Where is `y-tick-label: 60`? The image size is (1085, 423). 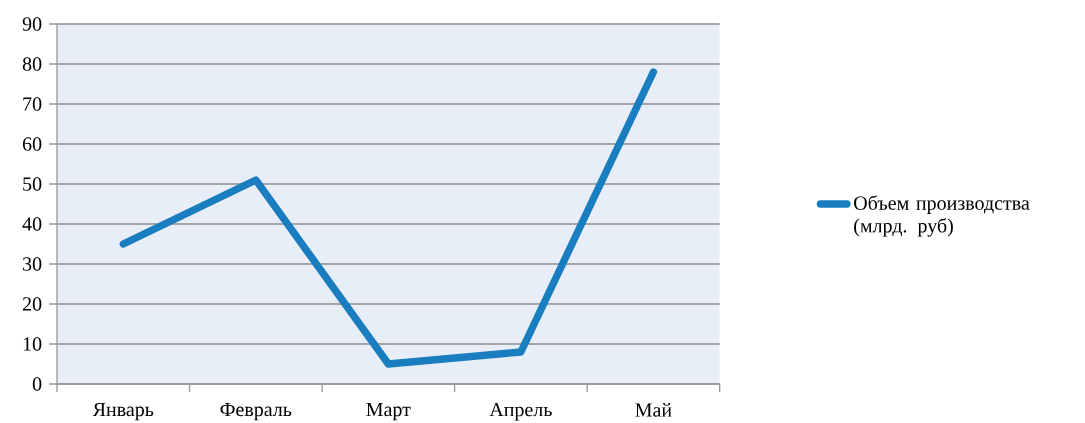
y-tick-label: 60 is located at coordinates (32, 144).